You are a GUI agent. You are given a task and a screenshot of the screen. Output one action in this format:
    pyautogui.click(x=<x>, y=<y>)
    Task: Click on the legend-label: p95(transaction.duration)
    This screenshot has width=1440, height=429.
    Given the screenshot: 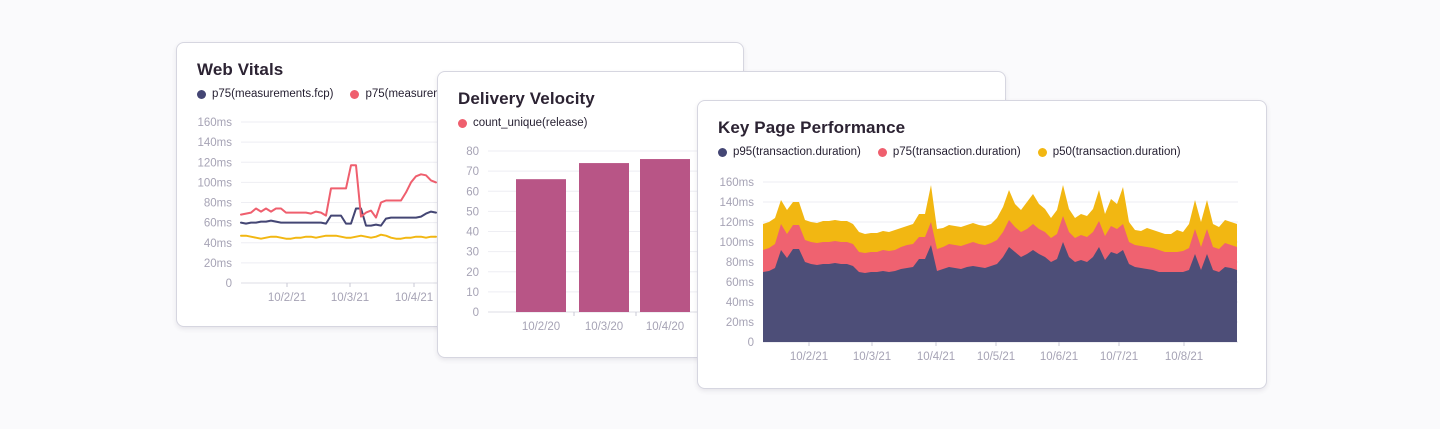 What is the action you would take?
    pyautogui.click(x=797, y=152)
    